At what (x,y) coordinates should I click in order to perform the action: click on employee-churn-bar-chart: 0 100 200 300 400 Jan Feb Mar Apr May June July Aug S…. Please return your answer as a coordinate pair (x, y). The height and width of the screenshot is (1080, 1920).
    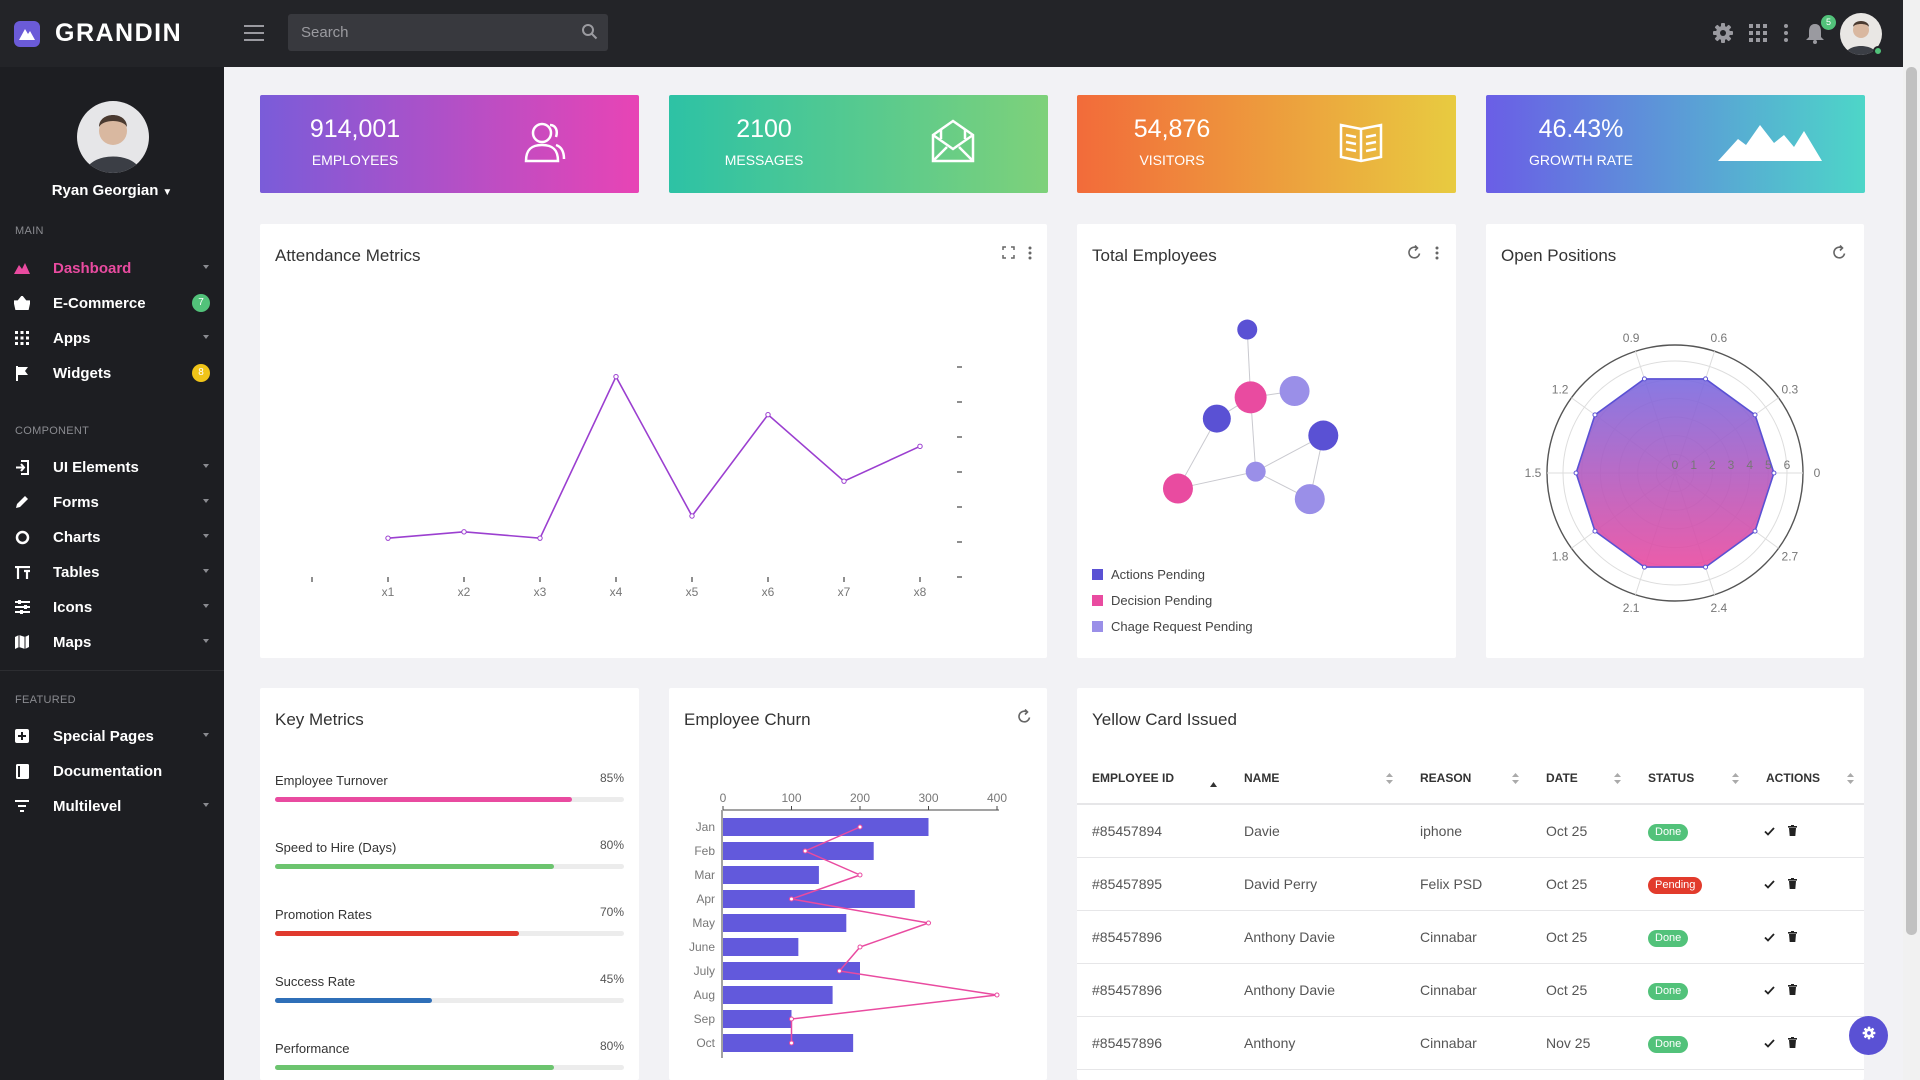
    Looking at the image, I should click on (848, 924).